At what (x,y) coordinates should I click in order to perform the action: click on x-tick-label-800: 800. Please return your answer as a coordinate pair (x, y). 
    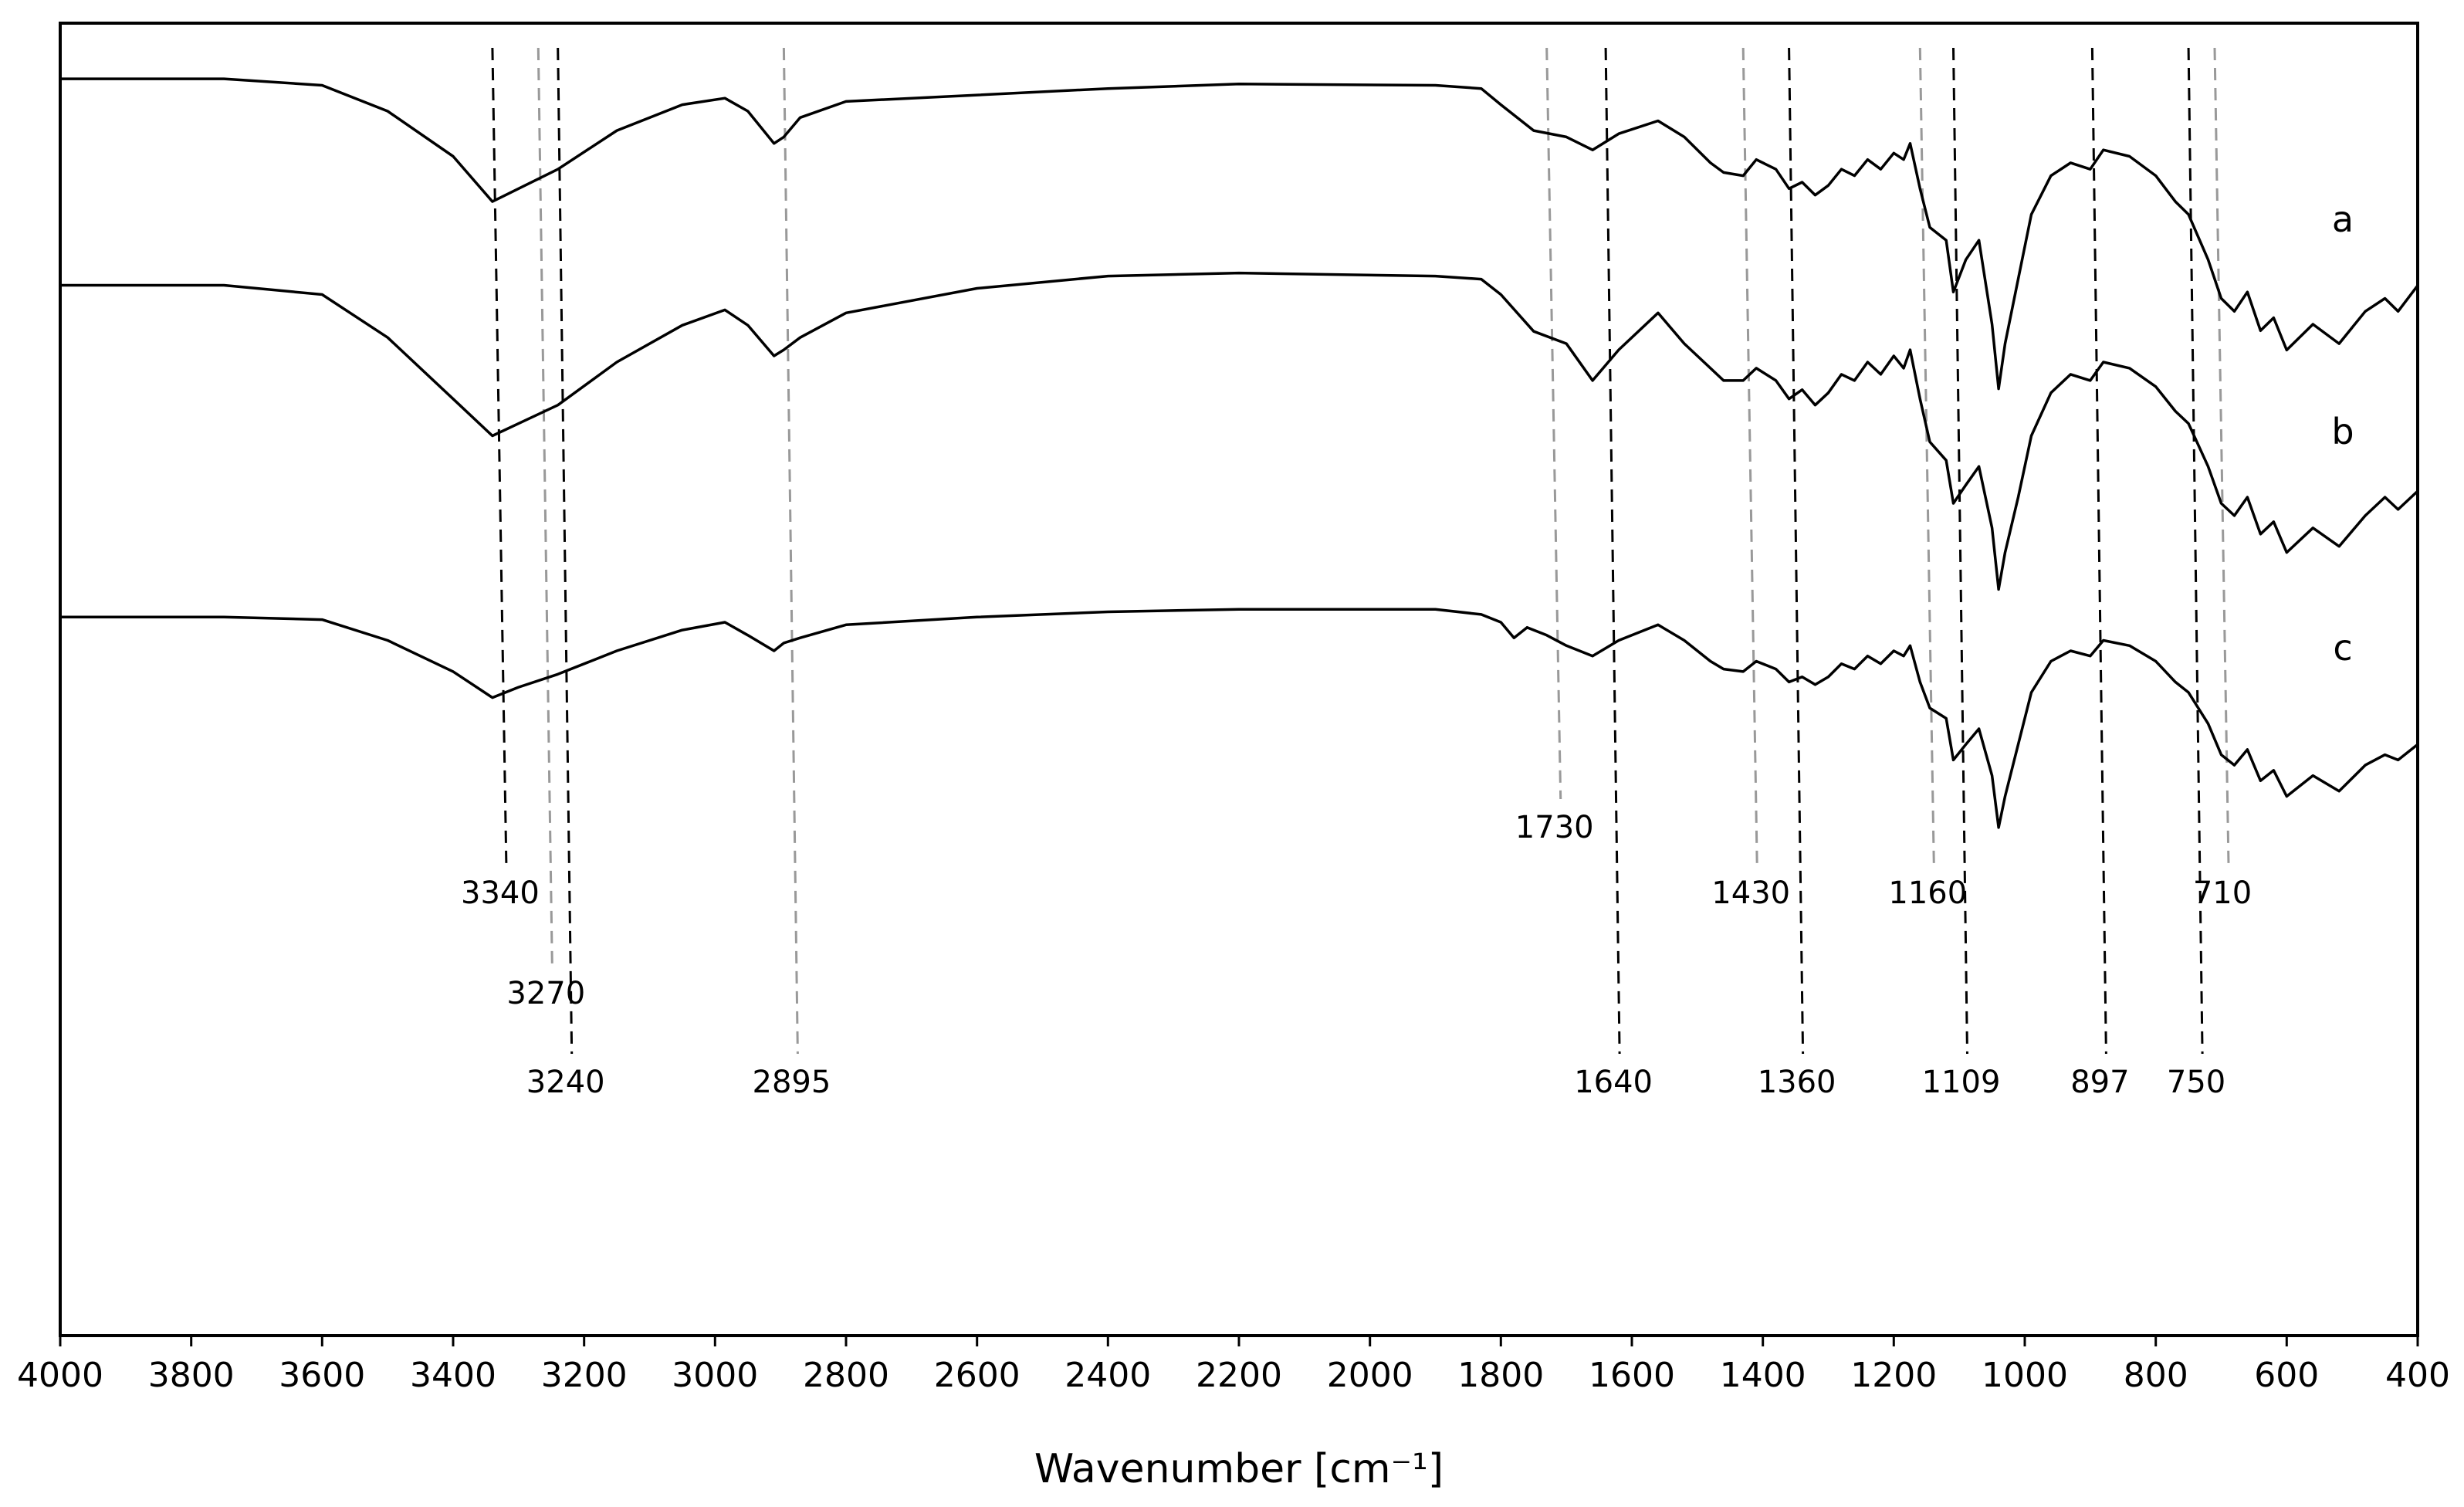
    Looking at the image, I should click on (2156, 1375).